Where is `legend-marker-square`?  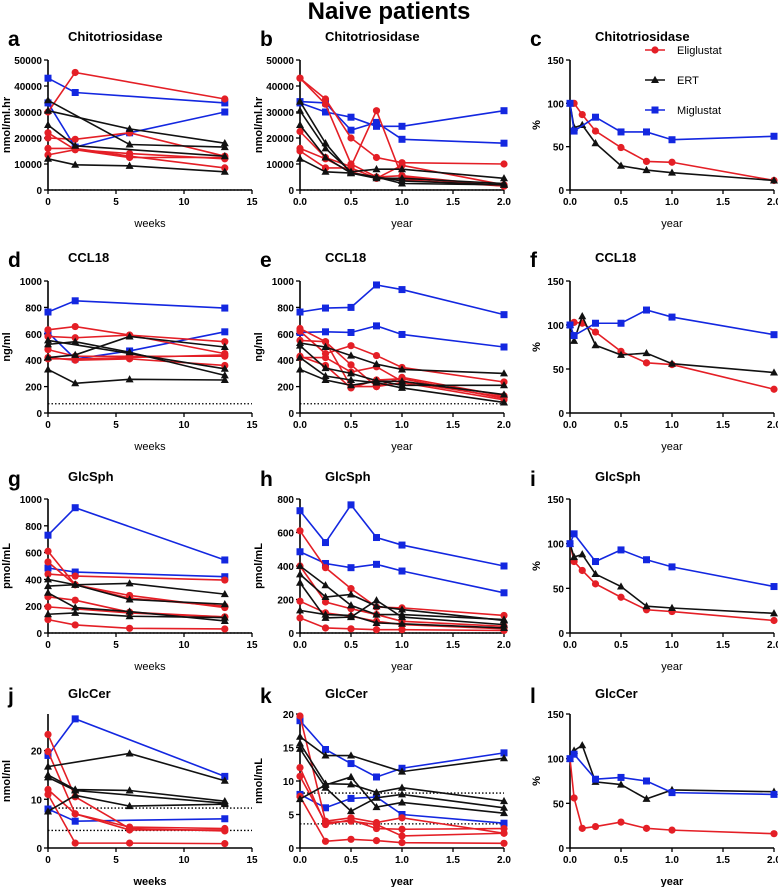 legend-marker-square is located at coordinates (655, 110).